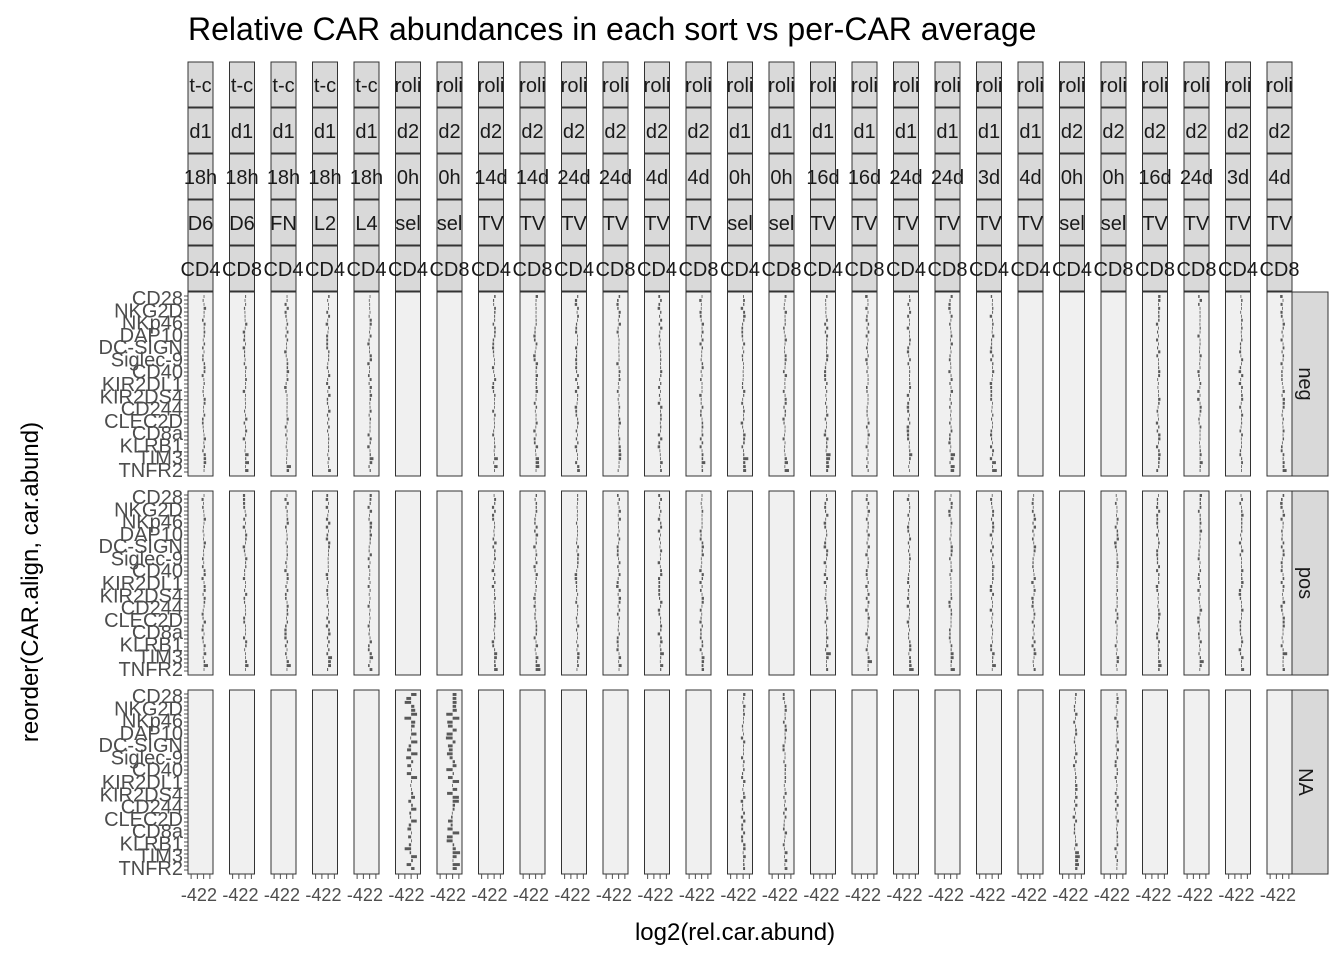 The height and width of the screenshot is (965, 1344). I want to click on y-tick-label: DC-SIGN, so click(141, 348).